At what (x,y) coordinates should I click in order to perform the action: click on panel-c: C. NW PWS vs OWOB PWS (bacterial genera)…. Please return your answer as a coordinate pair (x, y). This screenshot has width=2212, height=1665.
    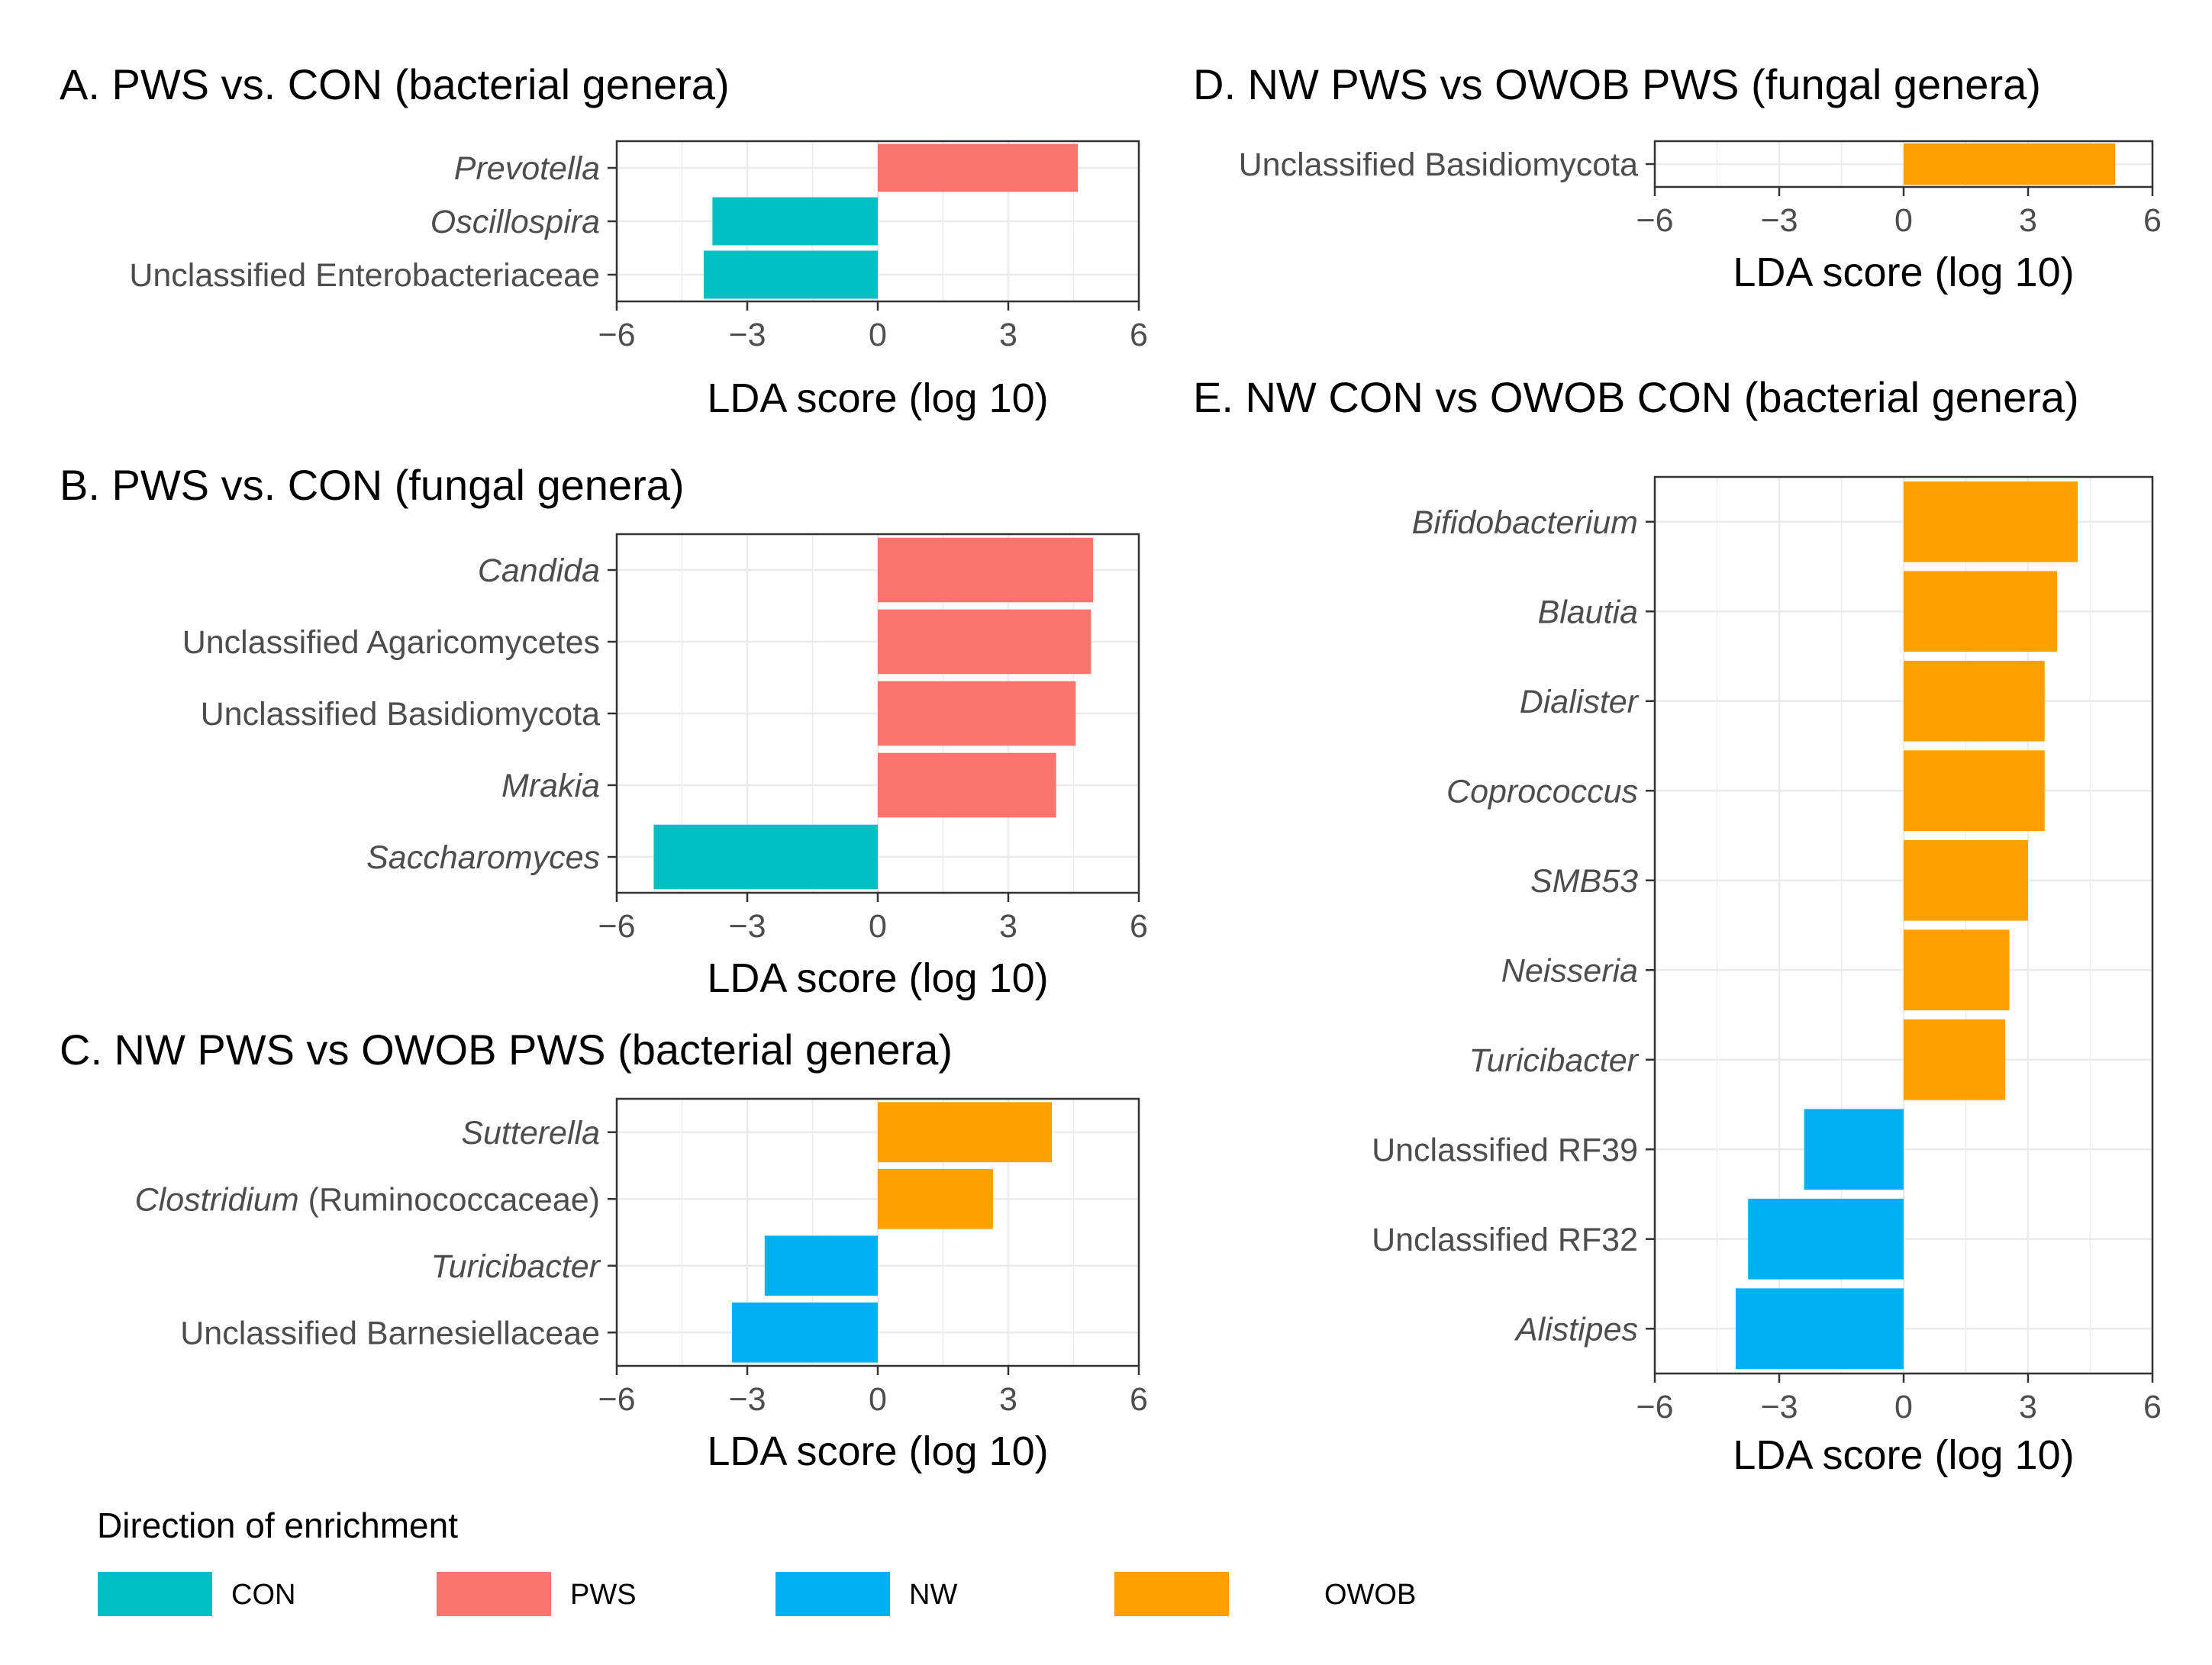
    Looking at the image, I should click on (604, 1250).